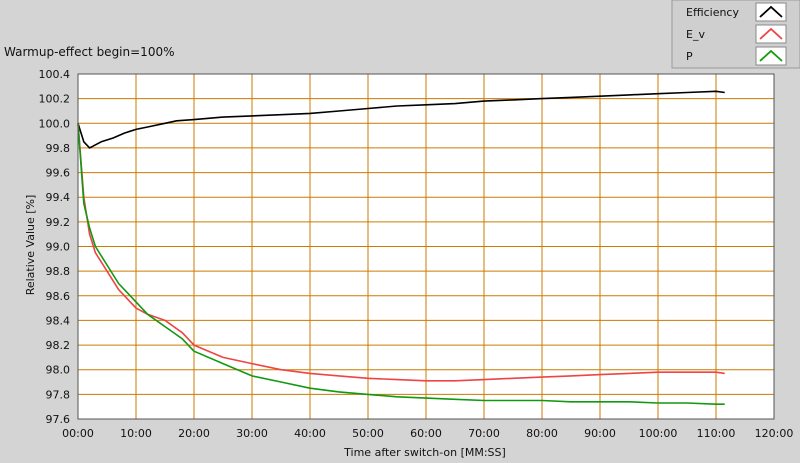 The image size is (800, 463). I want to click on x-tick-label: 120:00, so click(774, 433).